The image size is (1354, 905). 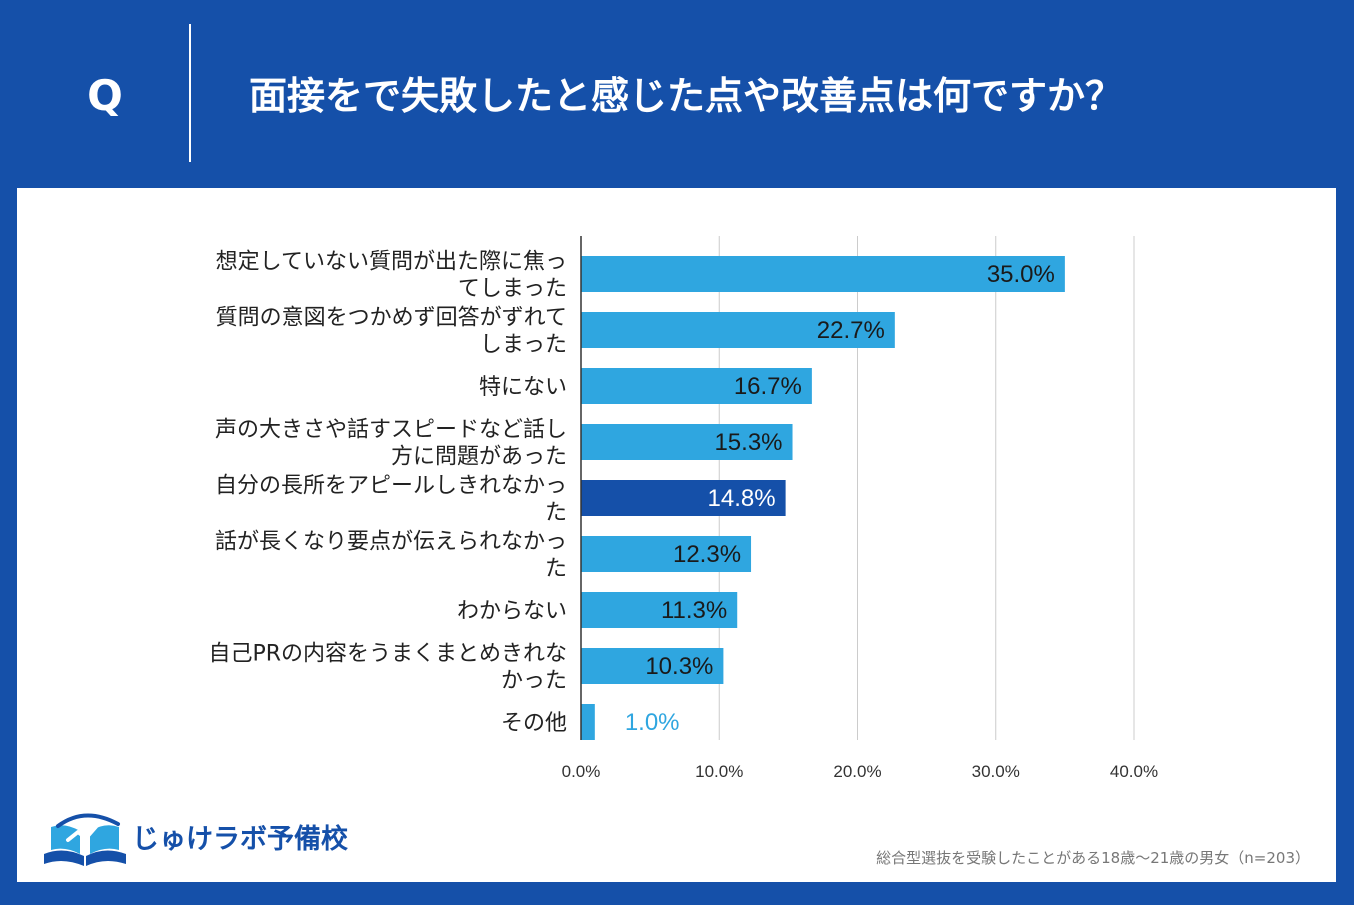 What do you see at coordinates (534, 681) in the screenshot?
I see `category-label: かった` at bounding box center [534, 681].